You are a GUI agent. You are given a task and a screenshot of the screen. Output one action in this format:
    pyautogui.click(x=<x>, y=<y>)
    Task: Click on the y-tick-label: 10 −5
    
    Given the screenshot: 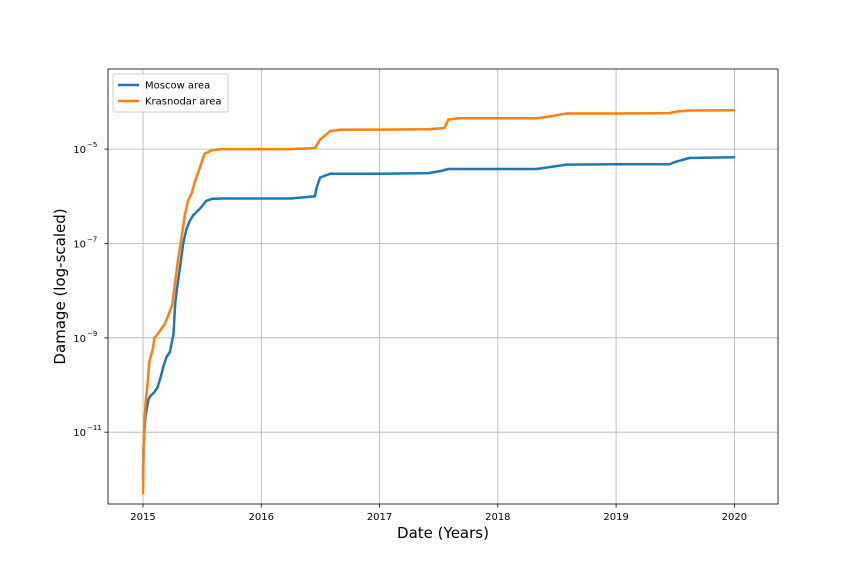 What is the action you would take?
    pyautogui.click(x=85, y=148)
    